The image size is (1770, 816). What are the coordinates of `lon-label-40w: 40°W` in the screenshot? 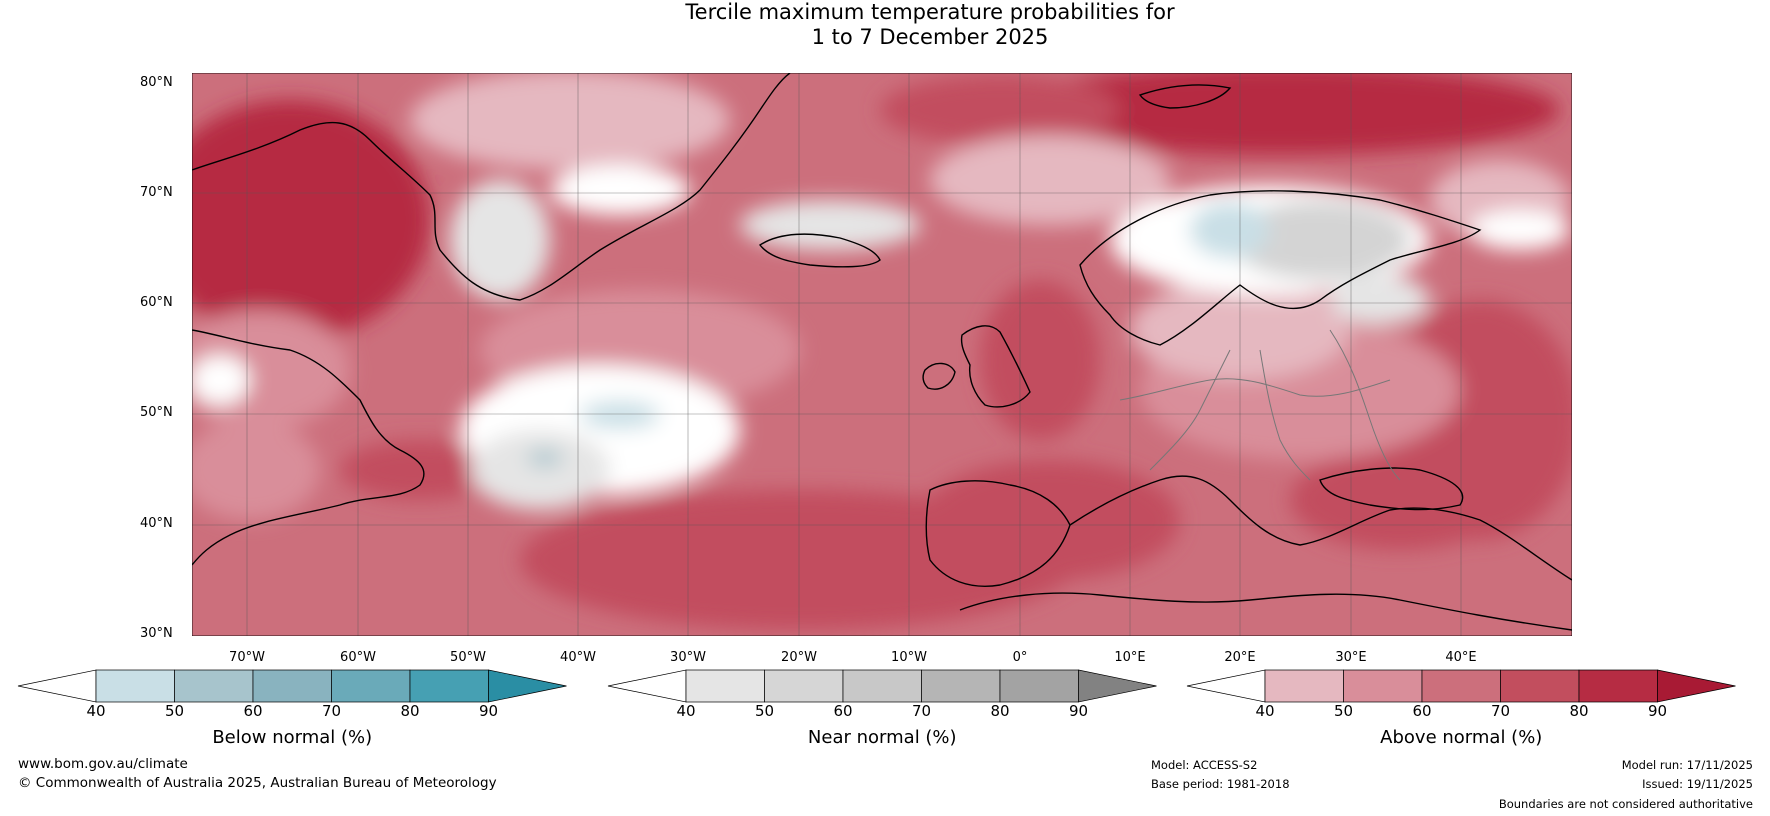 It's located at (578, 657).